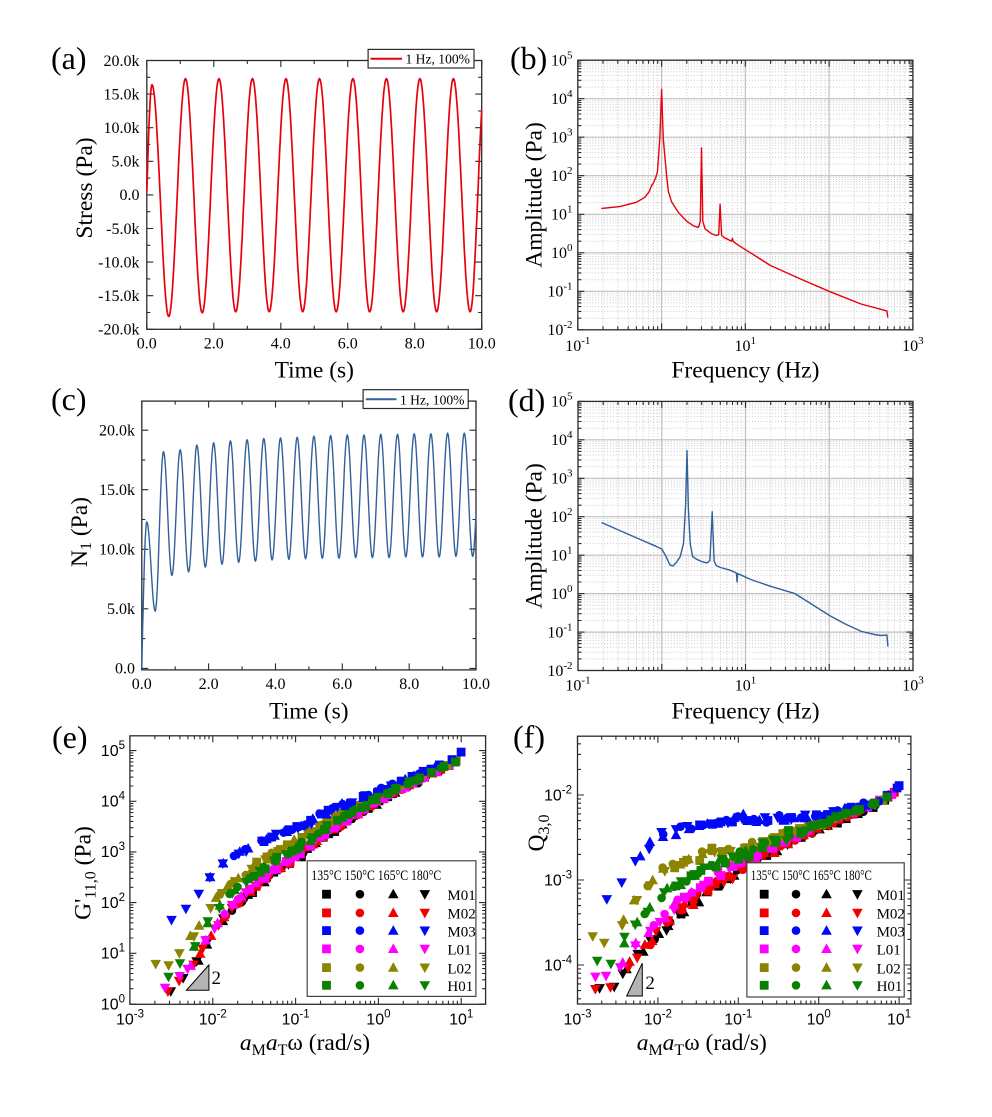 The height and width of the screenshot is (1117, 992). I want to click on svg-text: N1 (Pa), so click(81, 532).